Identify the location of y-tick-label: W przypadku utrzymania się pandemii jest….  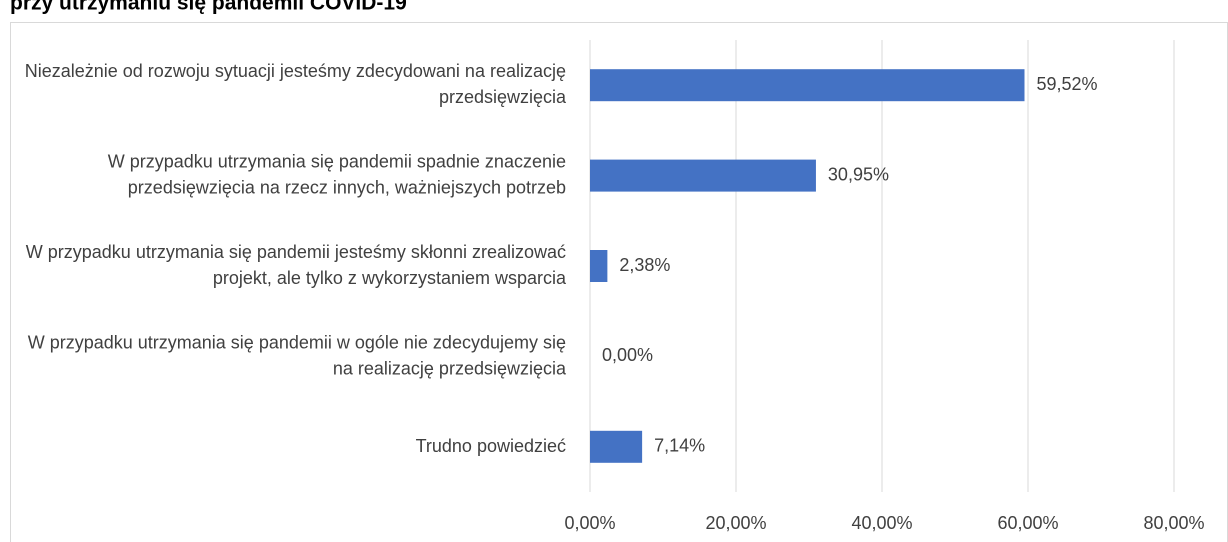
(296, 265).